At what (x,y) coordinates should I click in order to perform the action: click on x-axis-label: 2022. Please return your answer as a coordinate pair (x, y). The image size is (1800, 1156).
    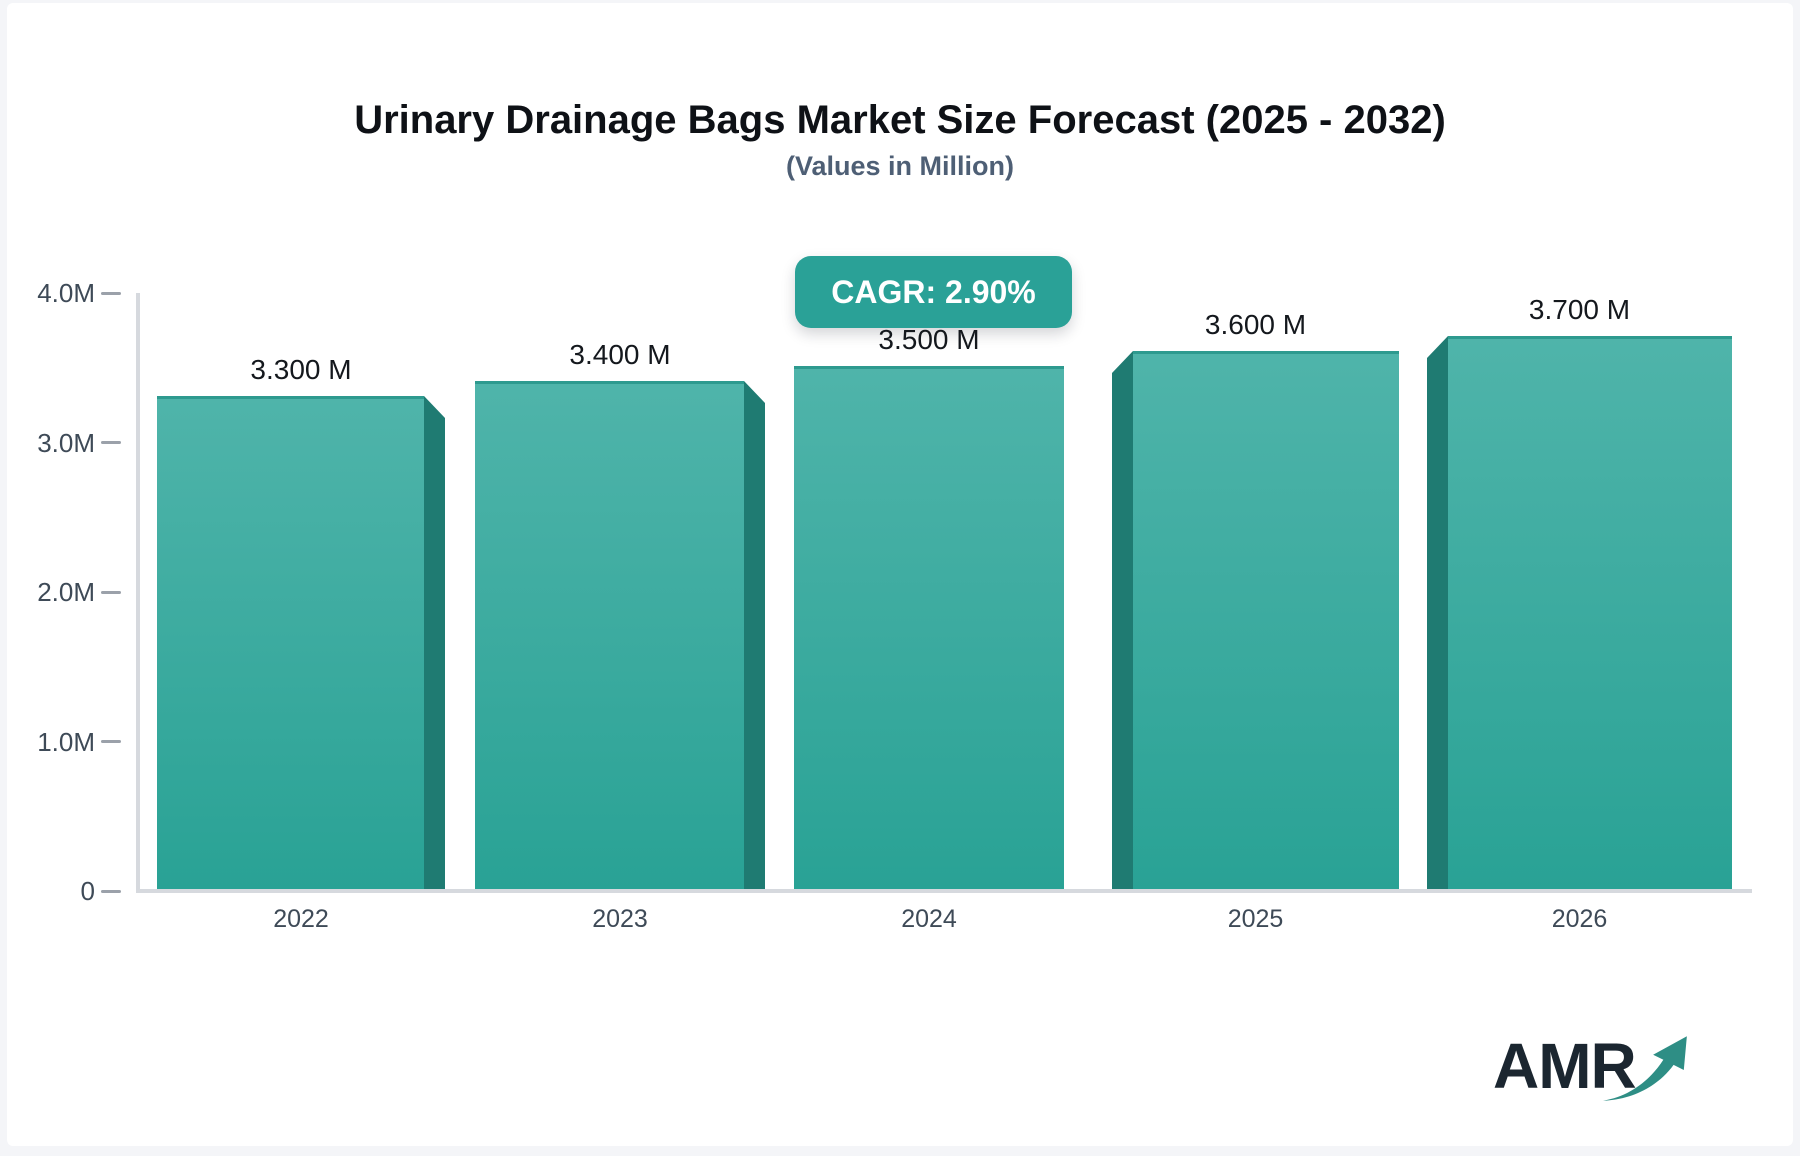
    Looking at the image, I should click on (301, 919).